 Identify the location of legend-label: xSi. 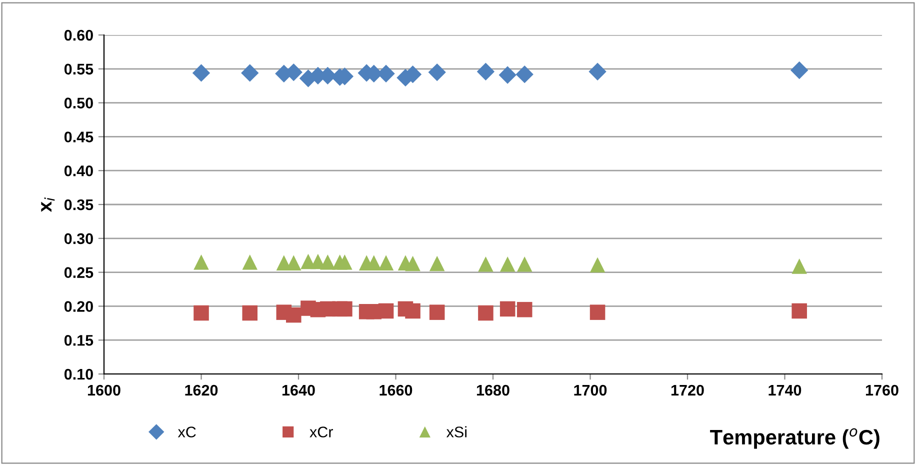
(456, 432).